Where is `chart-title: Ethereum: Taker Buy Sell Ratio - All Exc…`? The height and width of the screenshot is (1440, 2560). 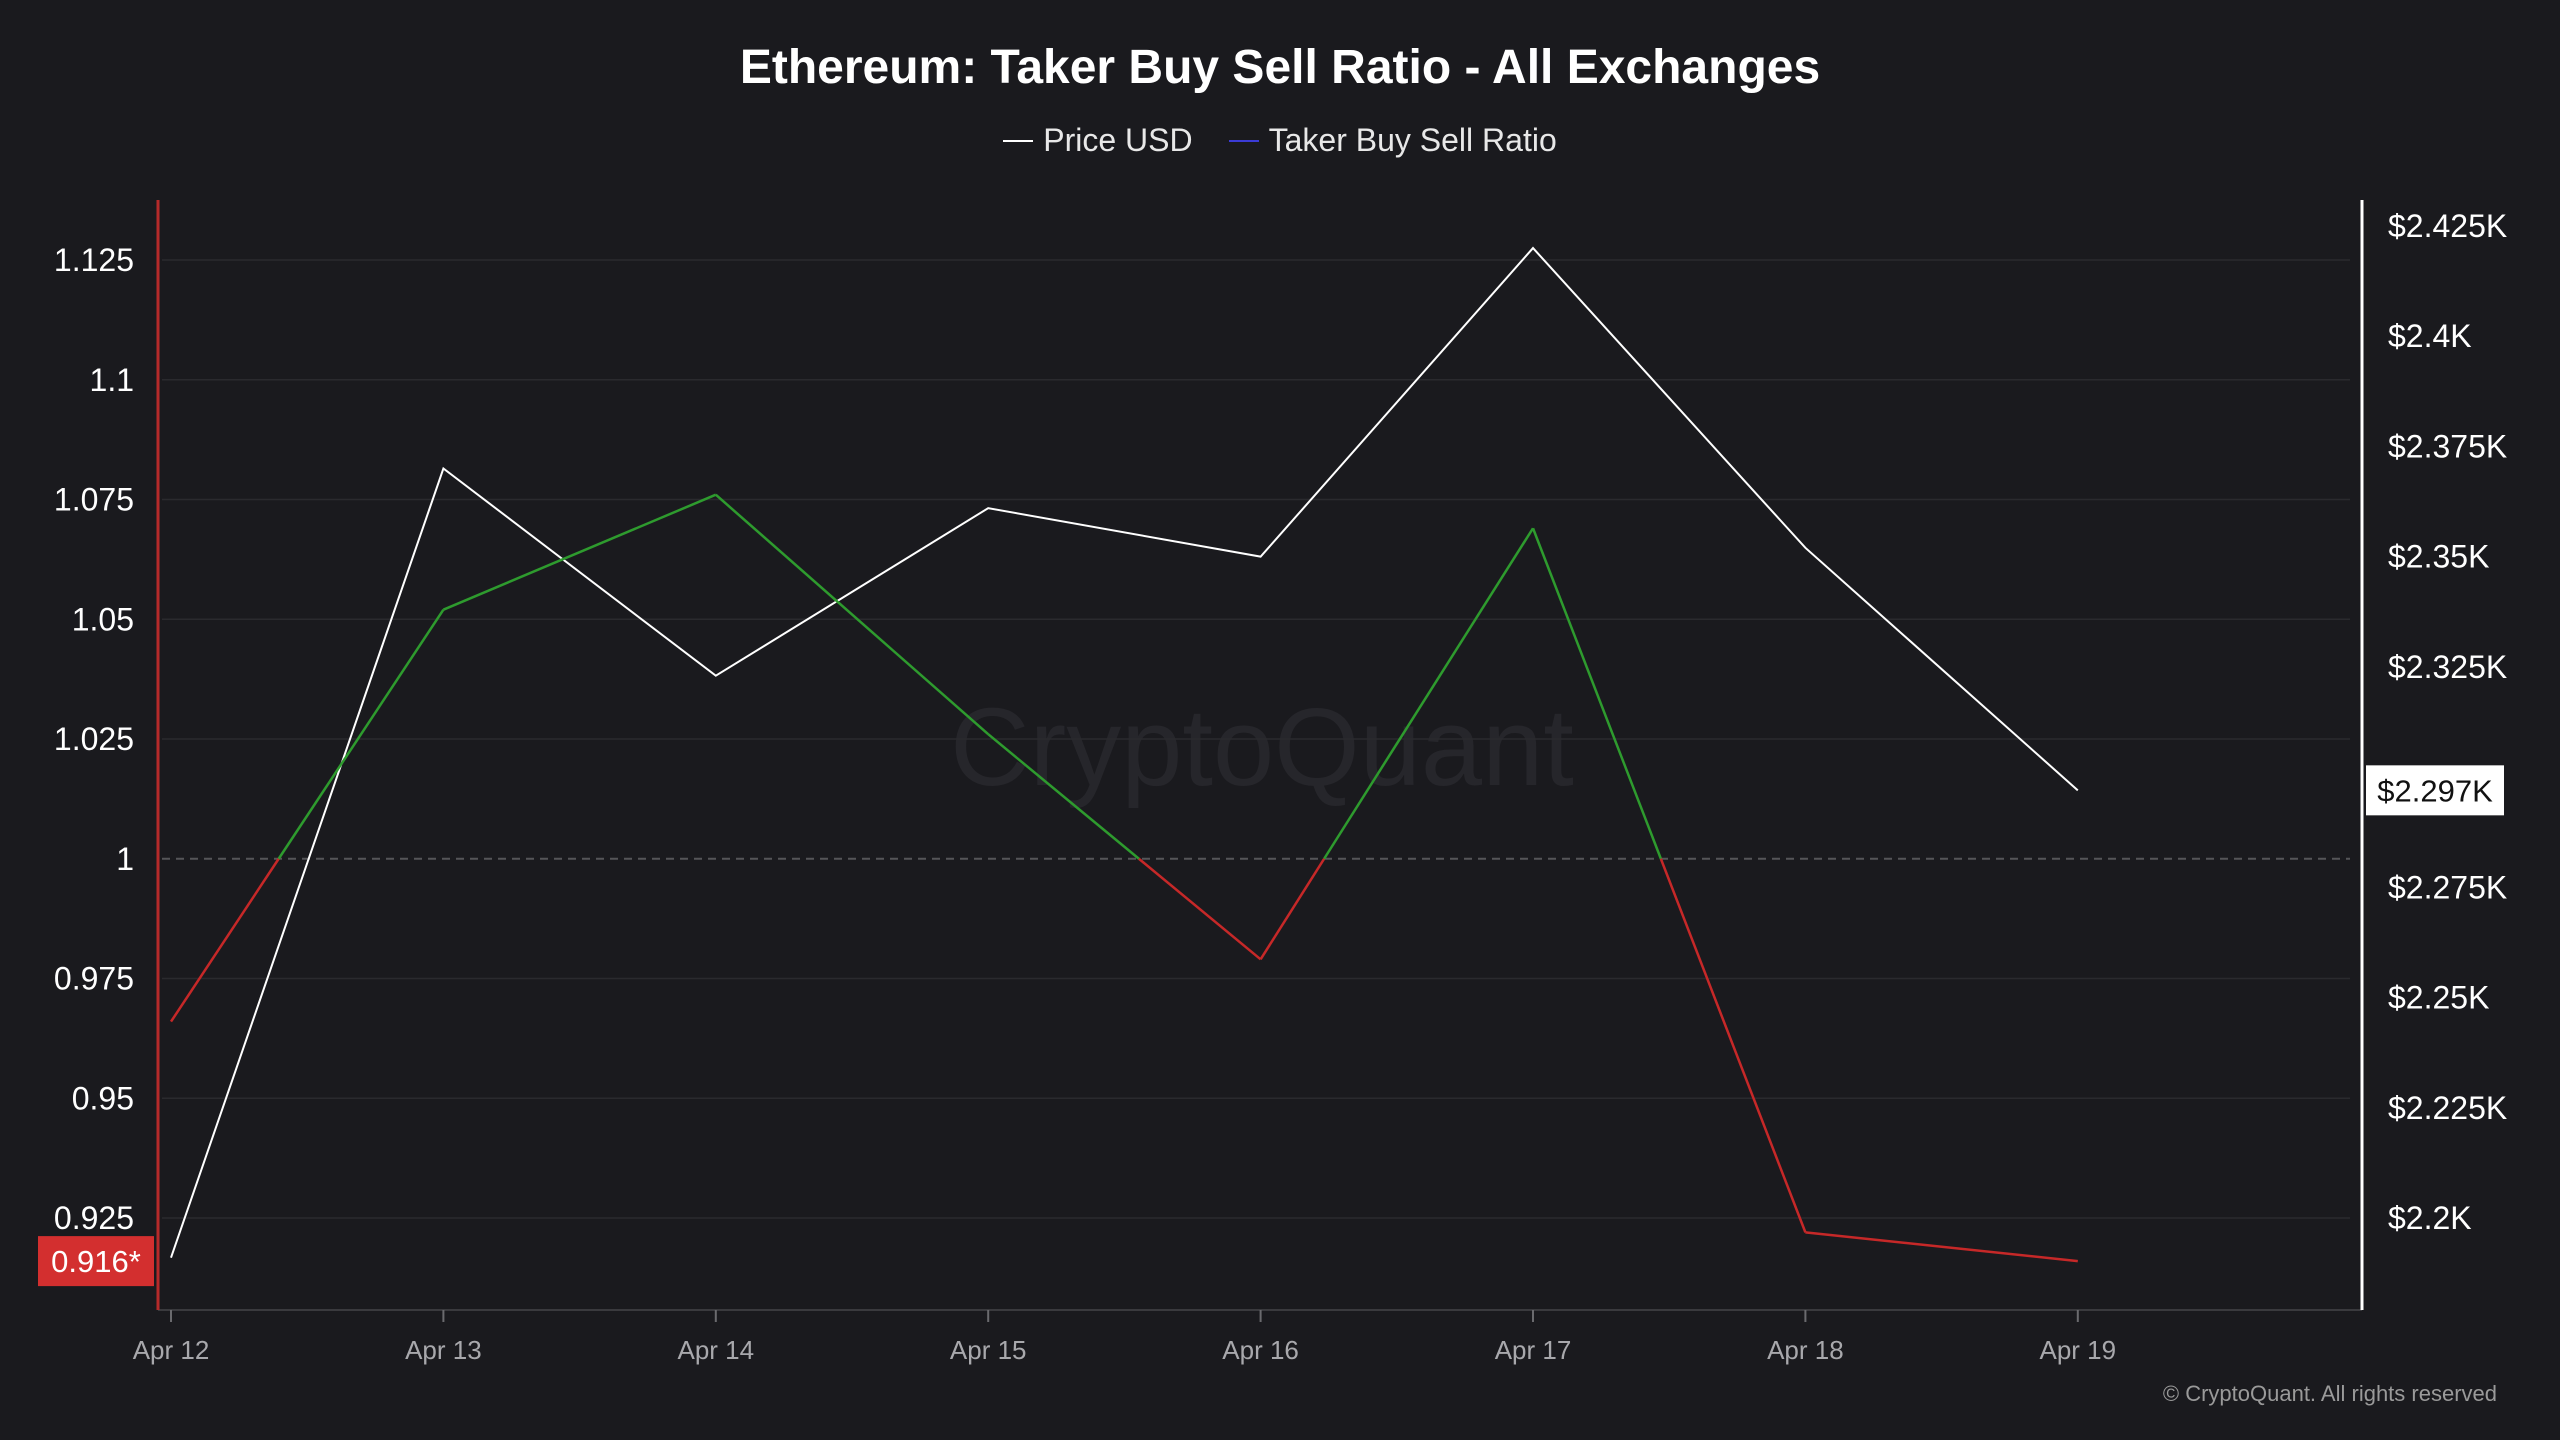 chart-title: Ethereum: Taker Buy Sell Ratio - All Exc… is located at coordinates (1280, 67).